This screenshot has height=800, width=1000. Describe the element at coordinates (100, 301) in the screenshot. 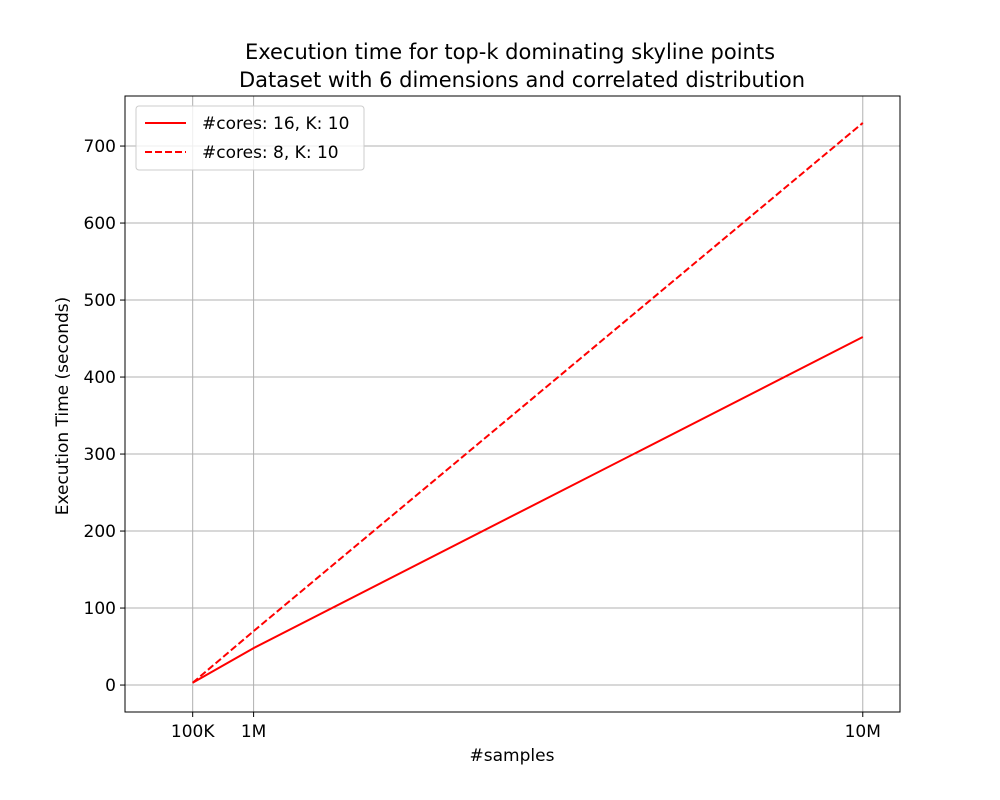

I see `y-tick-label: 500` at that location.